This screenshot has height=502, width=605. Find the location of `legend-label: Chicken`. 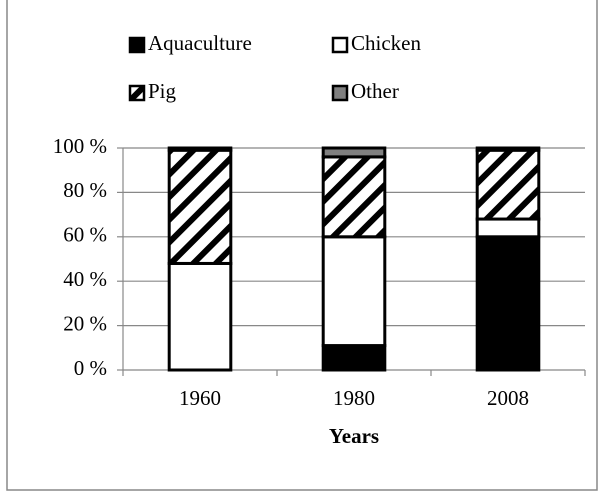

legend-label: Chicken is located at coordinates (386, 43).